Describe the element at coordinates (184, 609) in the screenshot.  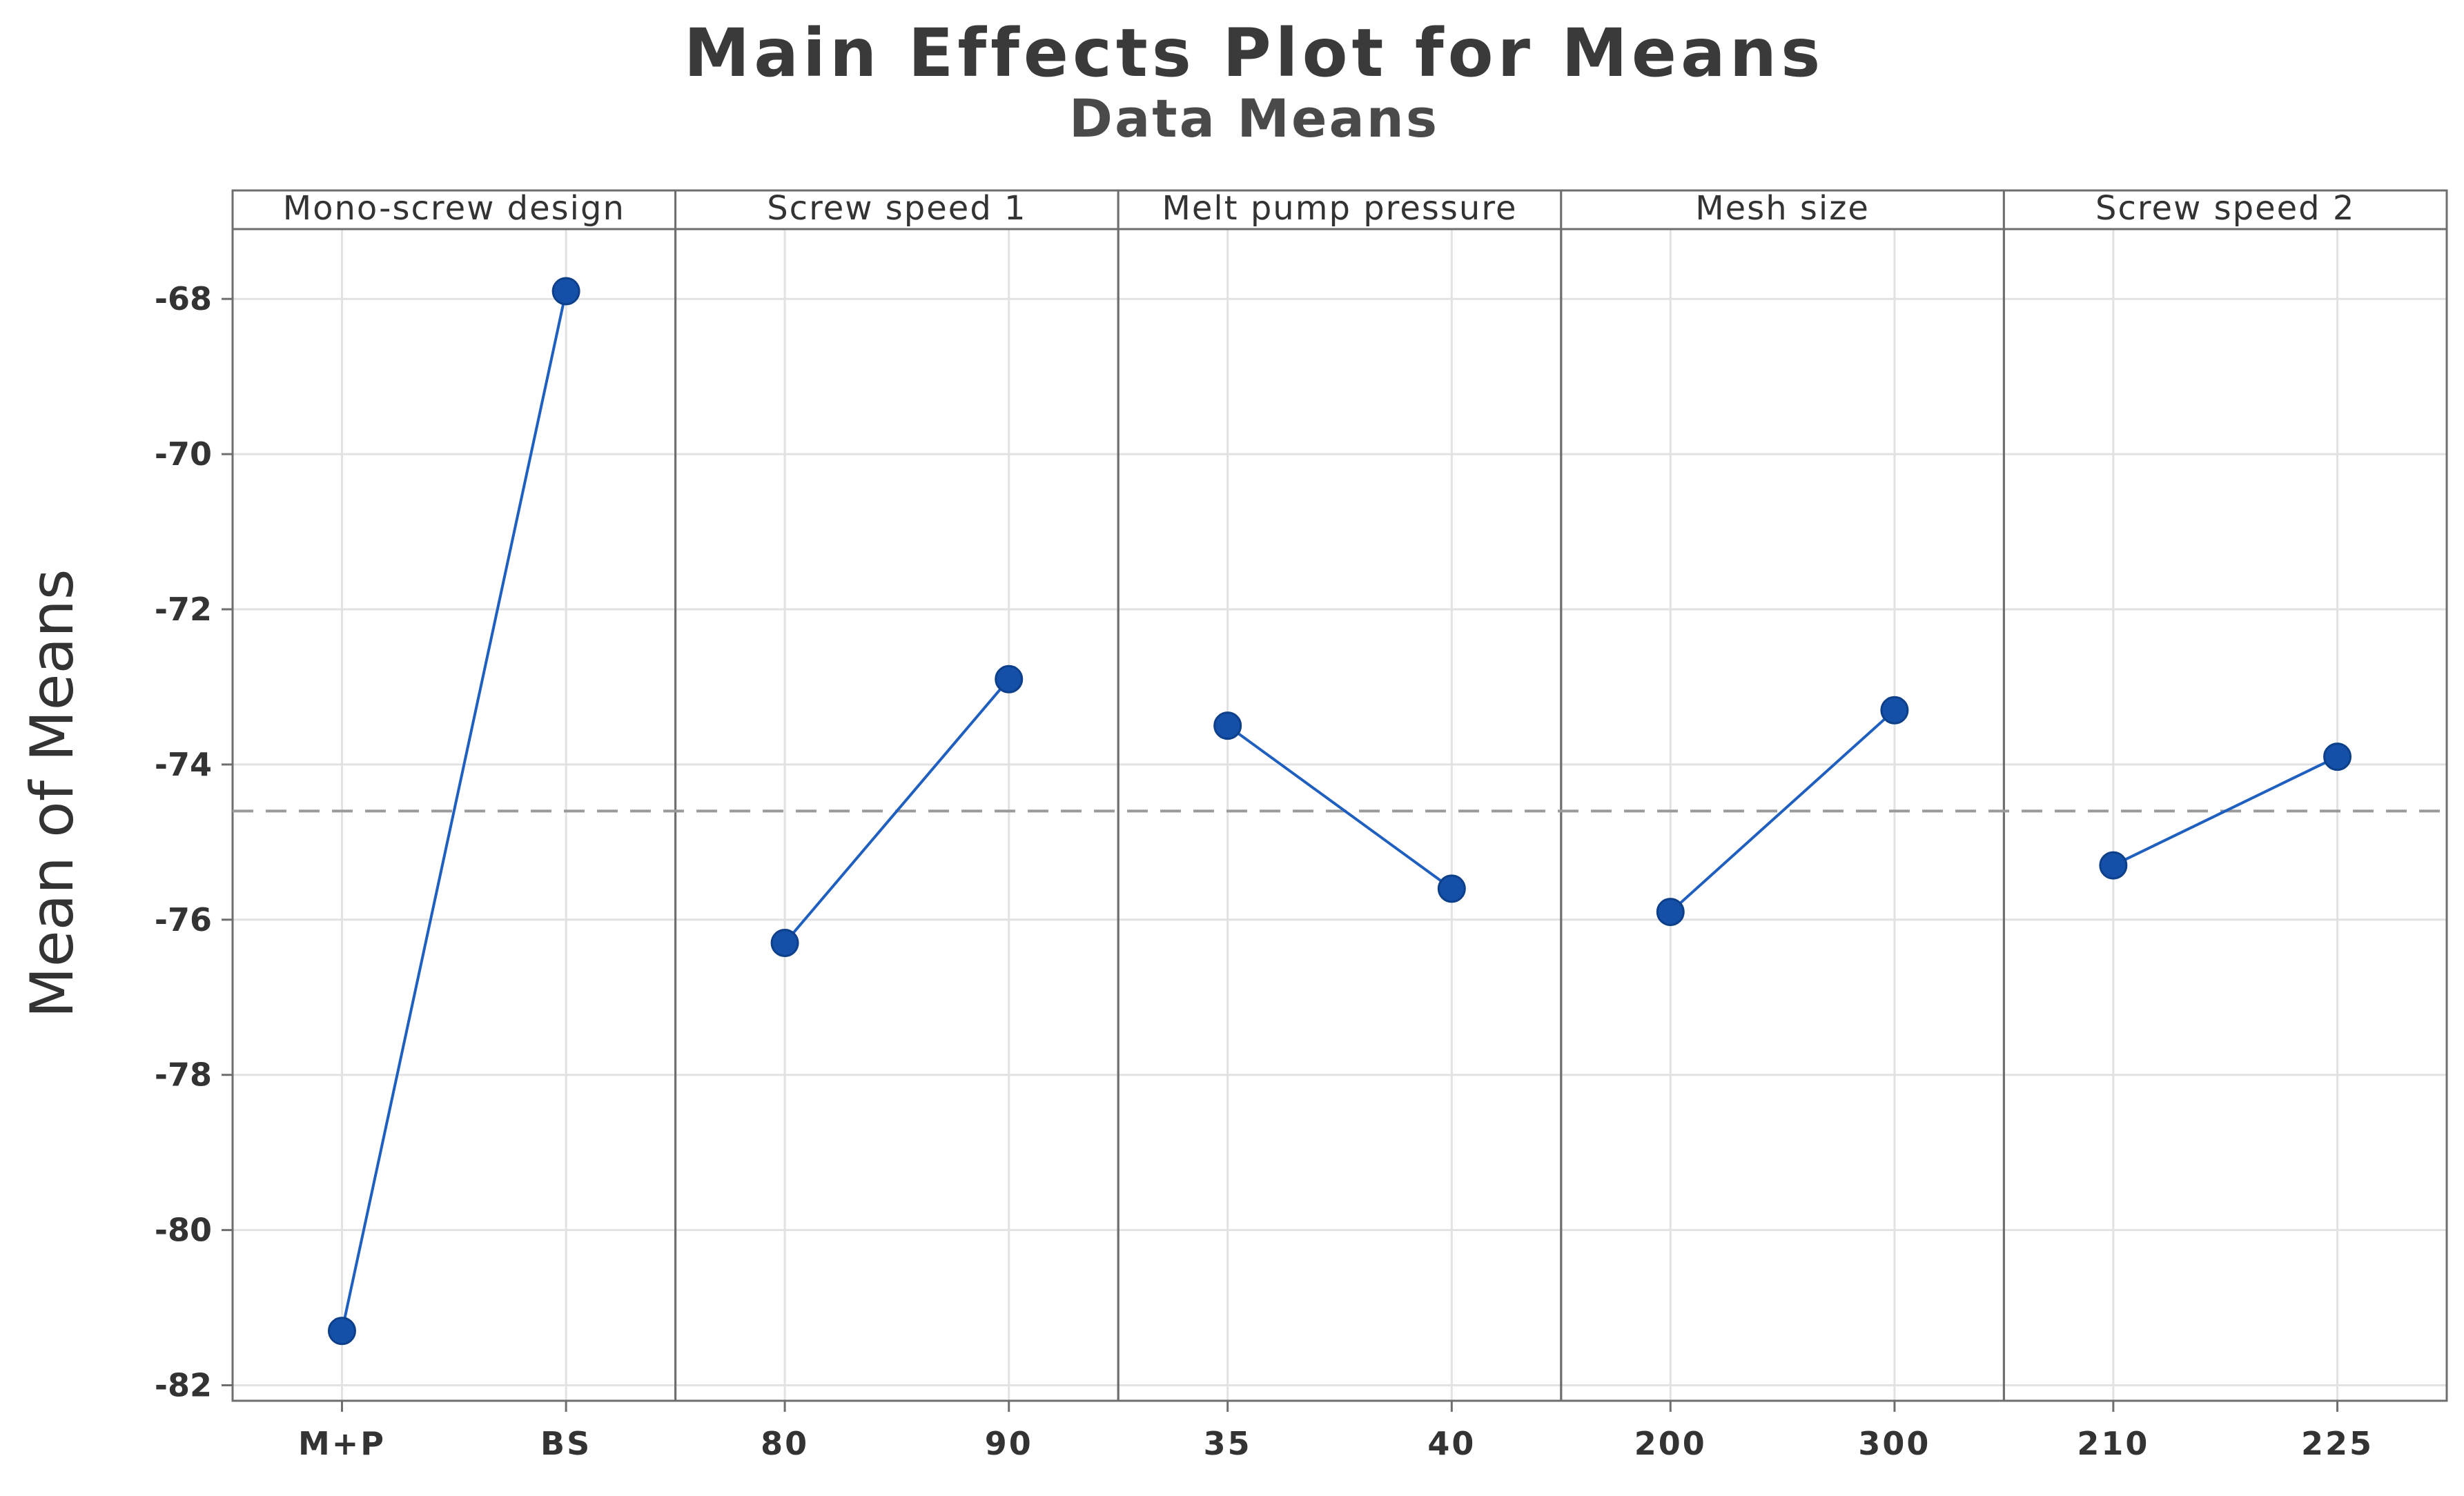
I see `y-tick-label: -72` at that location.